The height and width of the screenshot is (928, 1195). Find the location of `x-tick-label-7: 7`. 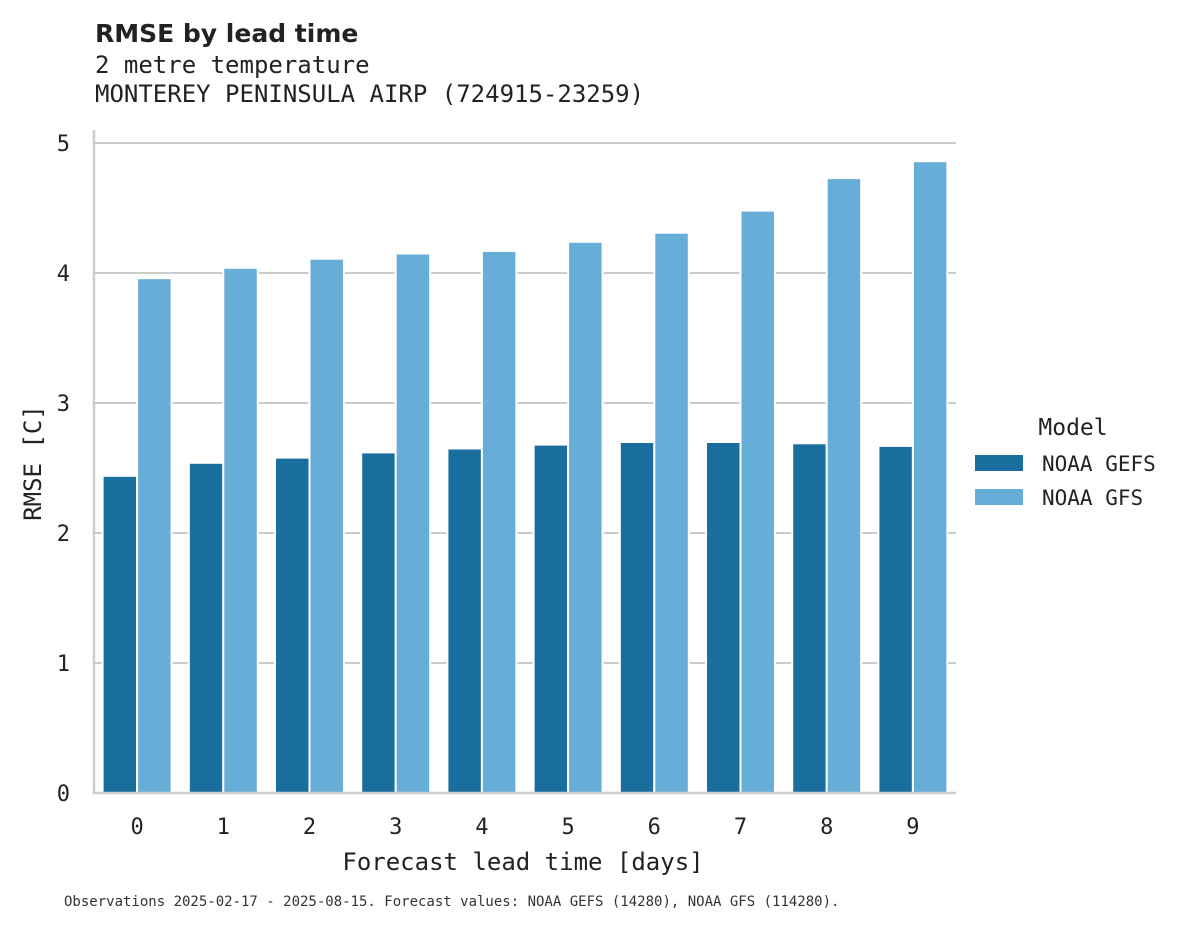

x-tick-label-7: 7 is located at coordinates (740, 827).